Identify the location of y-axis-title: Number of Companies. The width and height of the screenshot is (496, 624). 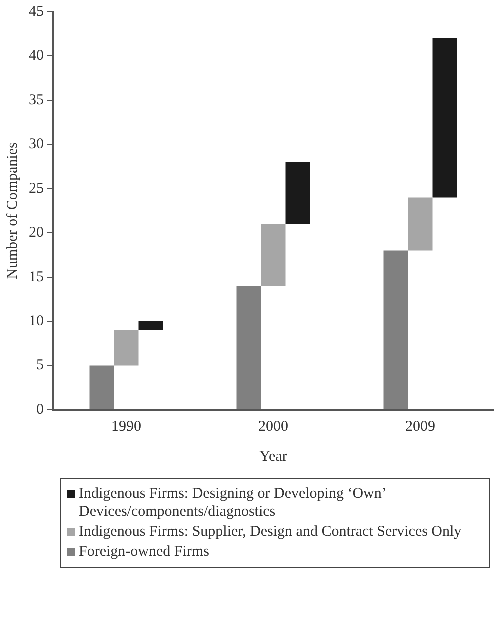
(12, 211).